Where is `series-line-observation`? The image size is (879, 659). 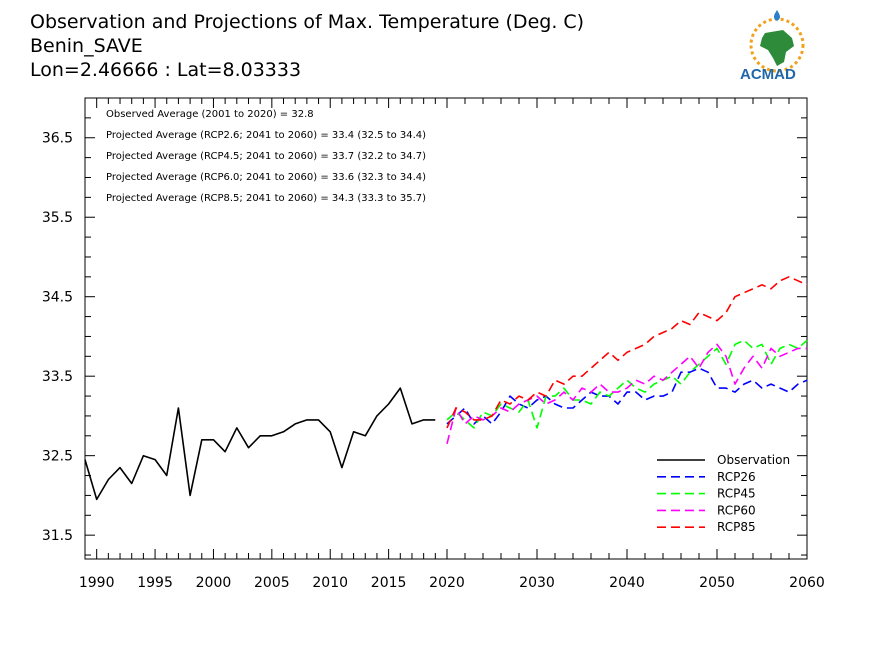 series-line-observation is located at coordinates (260, 444).